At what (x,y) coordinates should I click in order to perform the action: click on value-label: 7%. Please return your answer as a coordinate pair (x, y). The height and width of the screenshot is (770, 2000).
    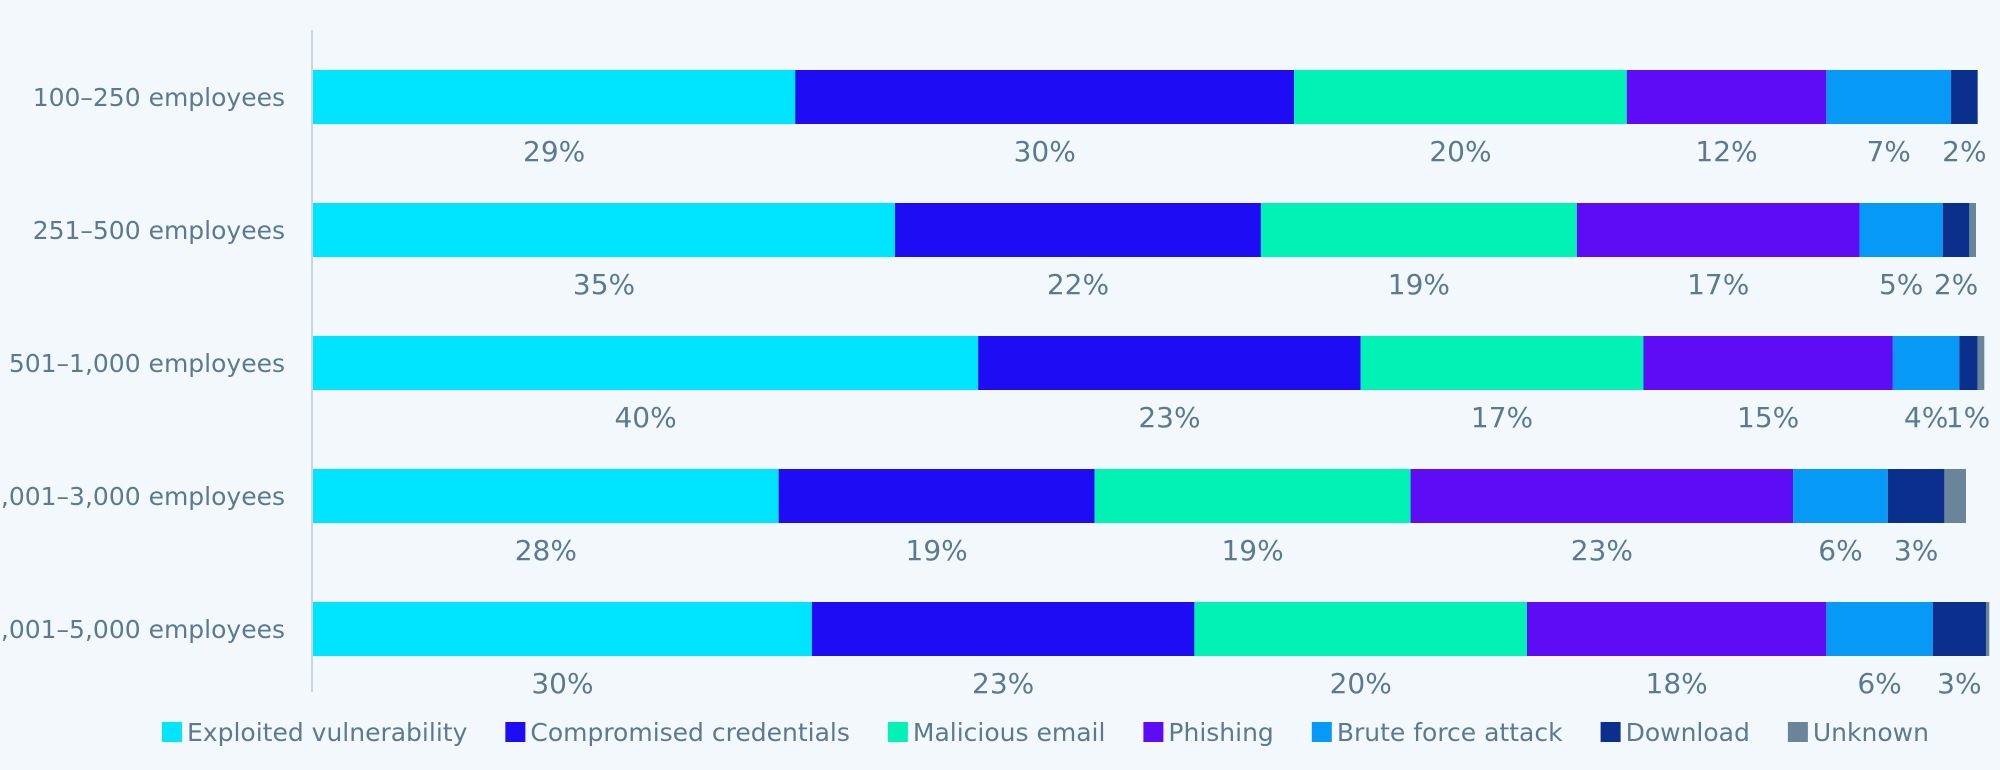
    Looking at the image, I should click on (1888, 151).